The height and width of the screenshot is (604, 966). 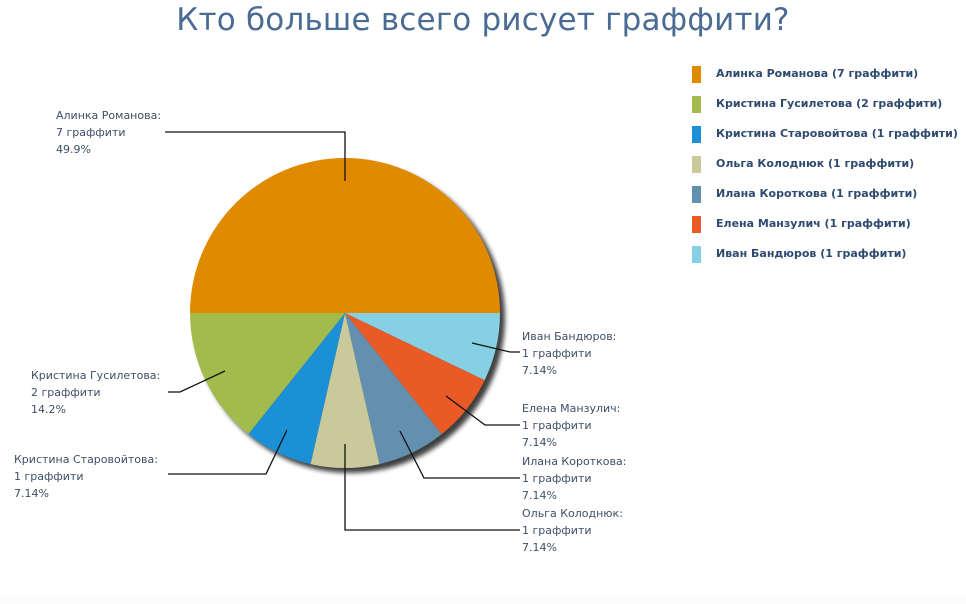 What do you see at coordinates (109, 115) in the screenshot?
I see `label-name: Алинка Романова:` at bounding box center [109, 115].